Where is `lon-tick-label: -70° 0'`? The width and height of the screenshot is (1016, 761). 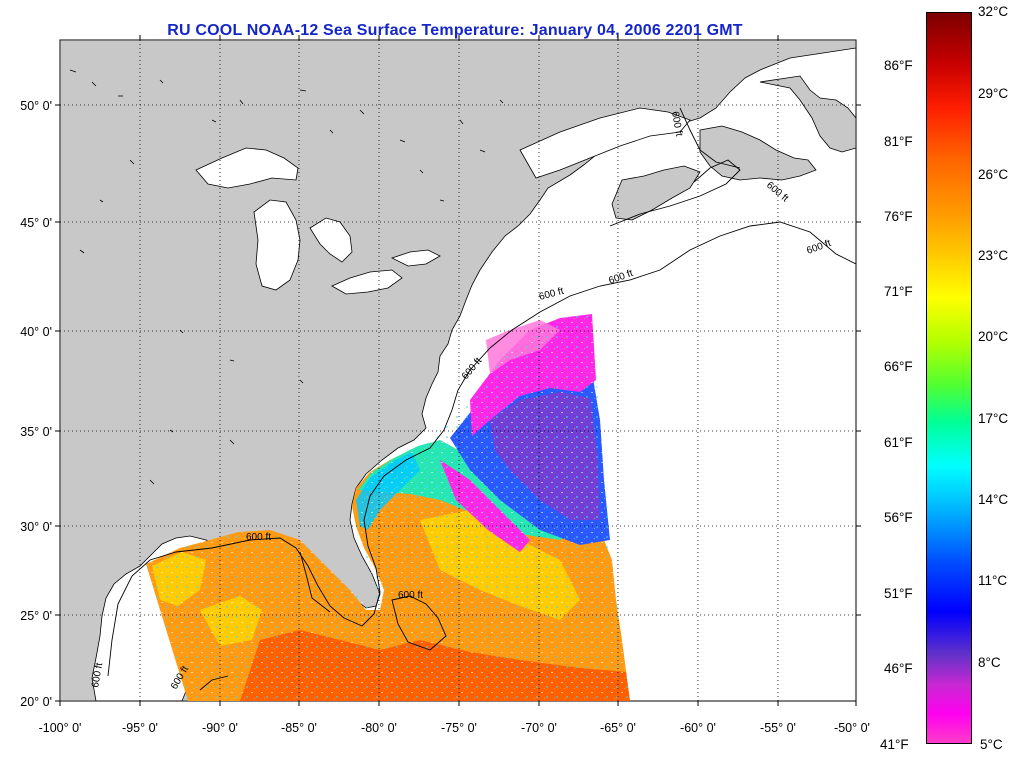 lon-tick-label: -70° 0' is located at coordinates (539, 728).